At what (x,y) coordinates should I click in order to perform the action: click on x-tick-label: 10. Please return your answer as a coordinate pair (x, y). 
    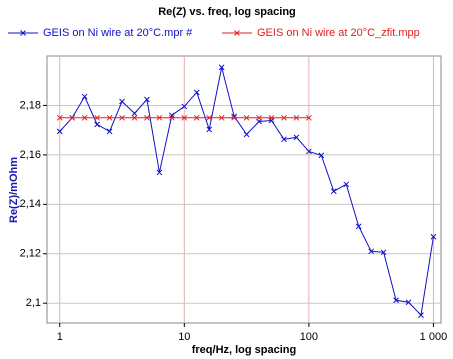
    Looking at the image, I should click on (184, 337).